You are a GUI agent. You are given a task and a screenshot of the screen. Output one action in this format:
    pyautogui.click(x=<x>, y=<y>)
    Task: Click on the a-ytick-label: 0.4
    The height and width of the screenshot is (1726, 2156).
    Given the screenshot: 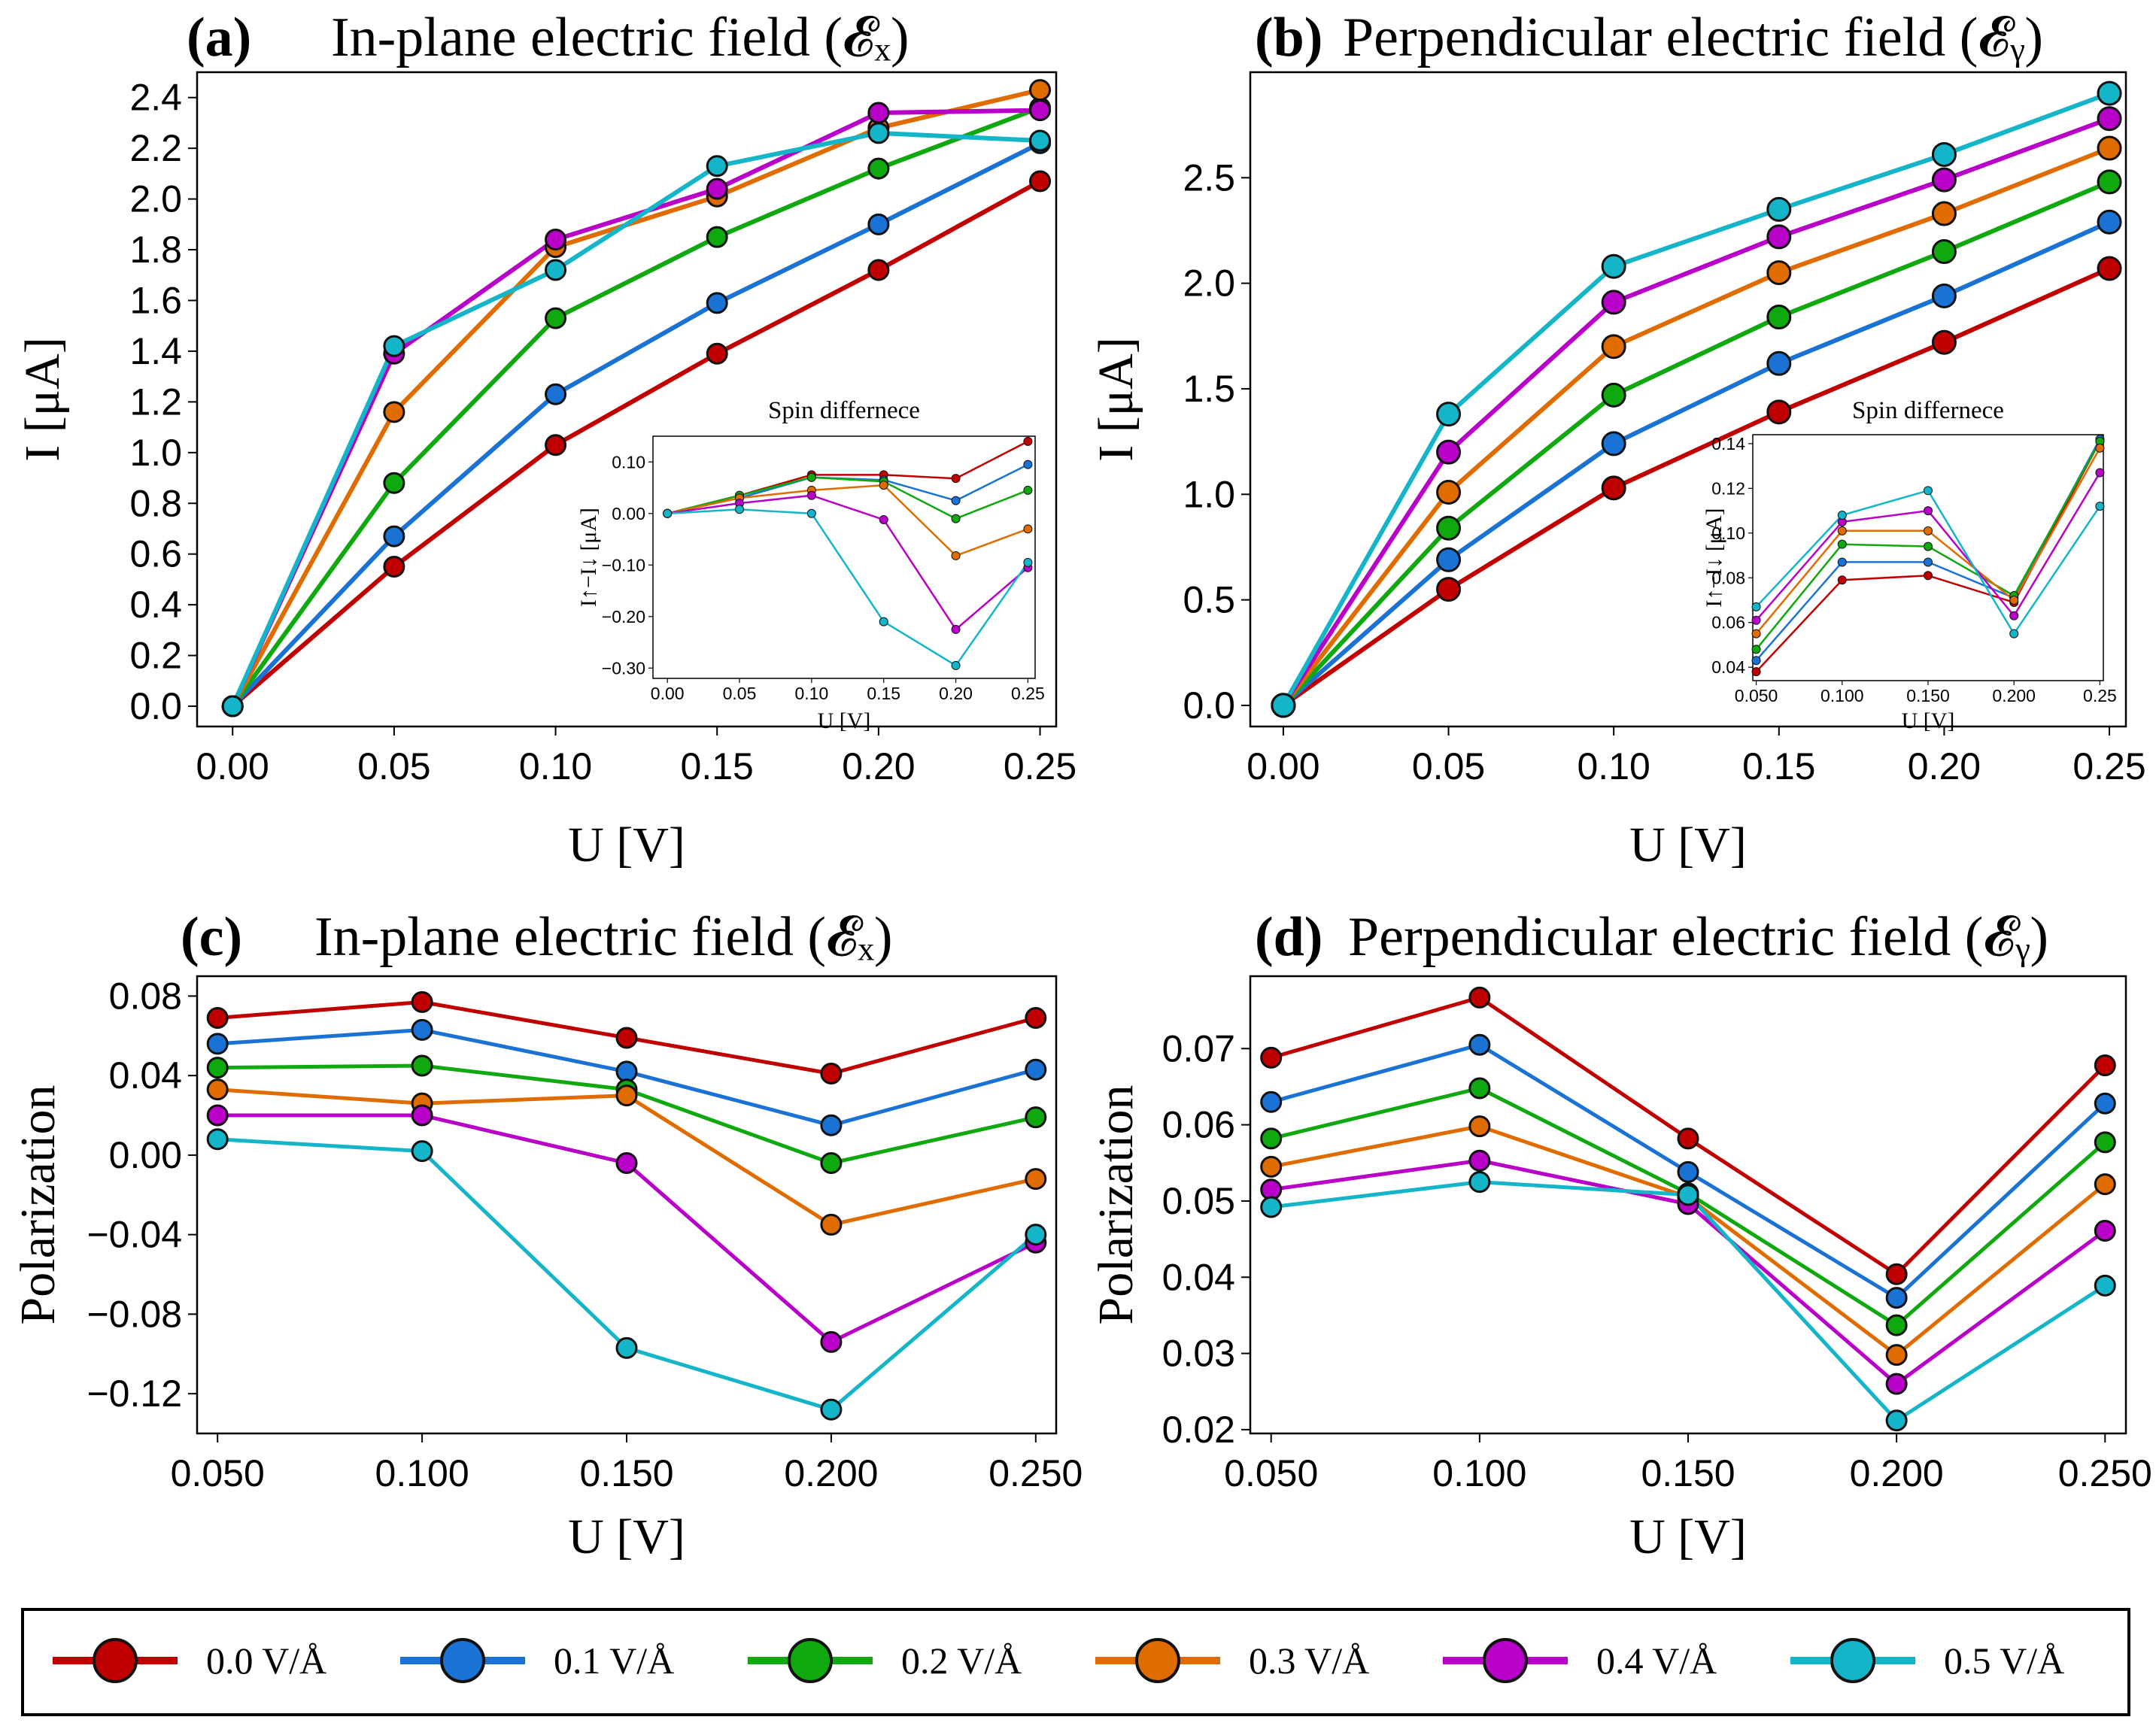 What is the action you would take?
    pyautogui.click(x=155, y=605)
    